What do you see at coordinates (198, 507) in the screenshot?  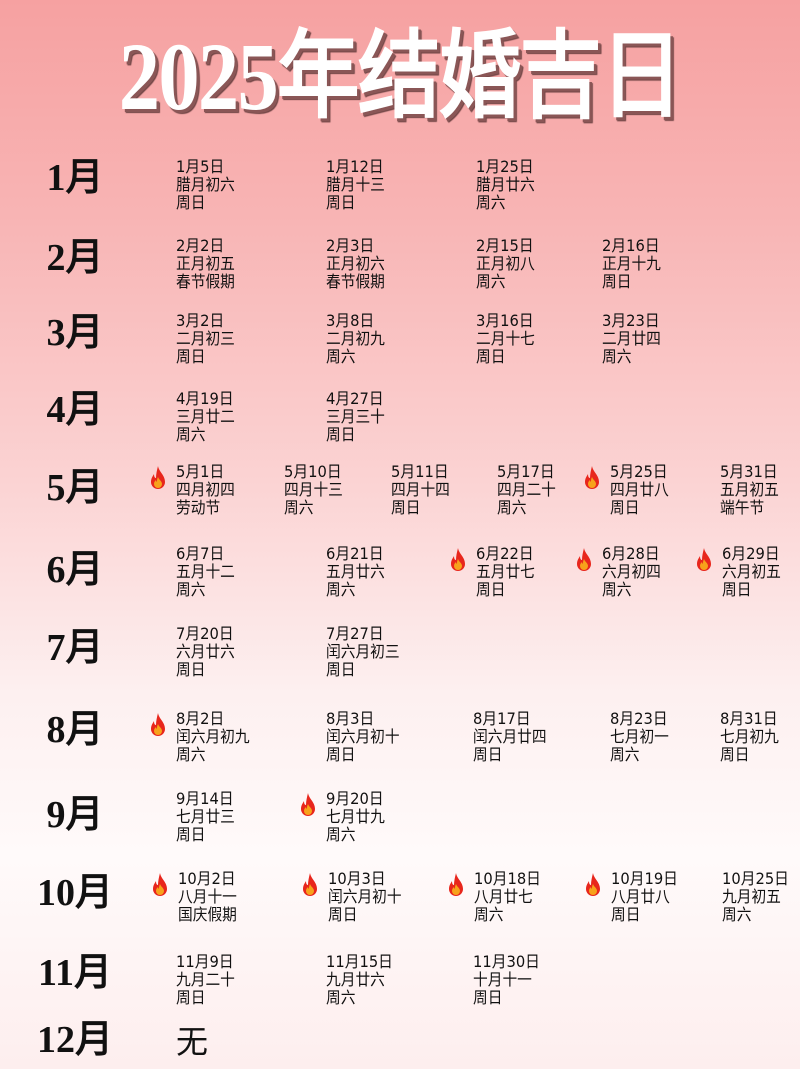 I see `entry-note: 劳动节` at bounding box center [198, 507].